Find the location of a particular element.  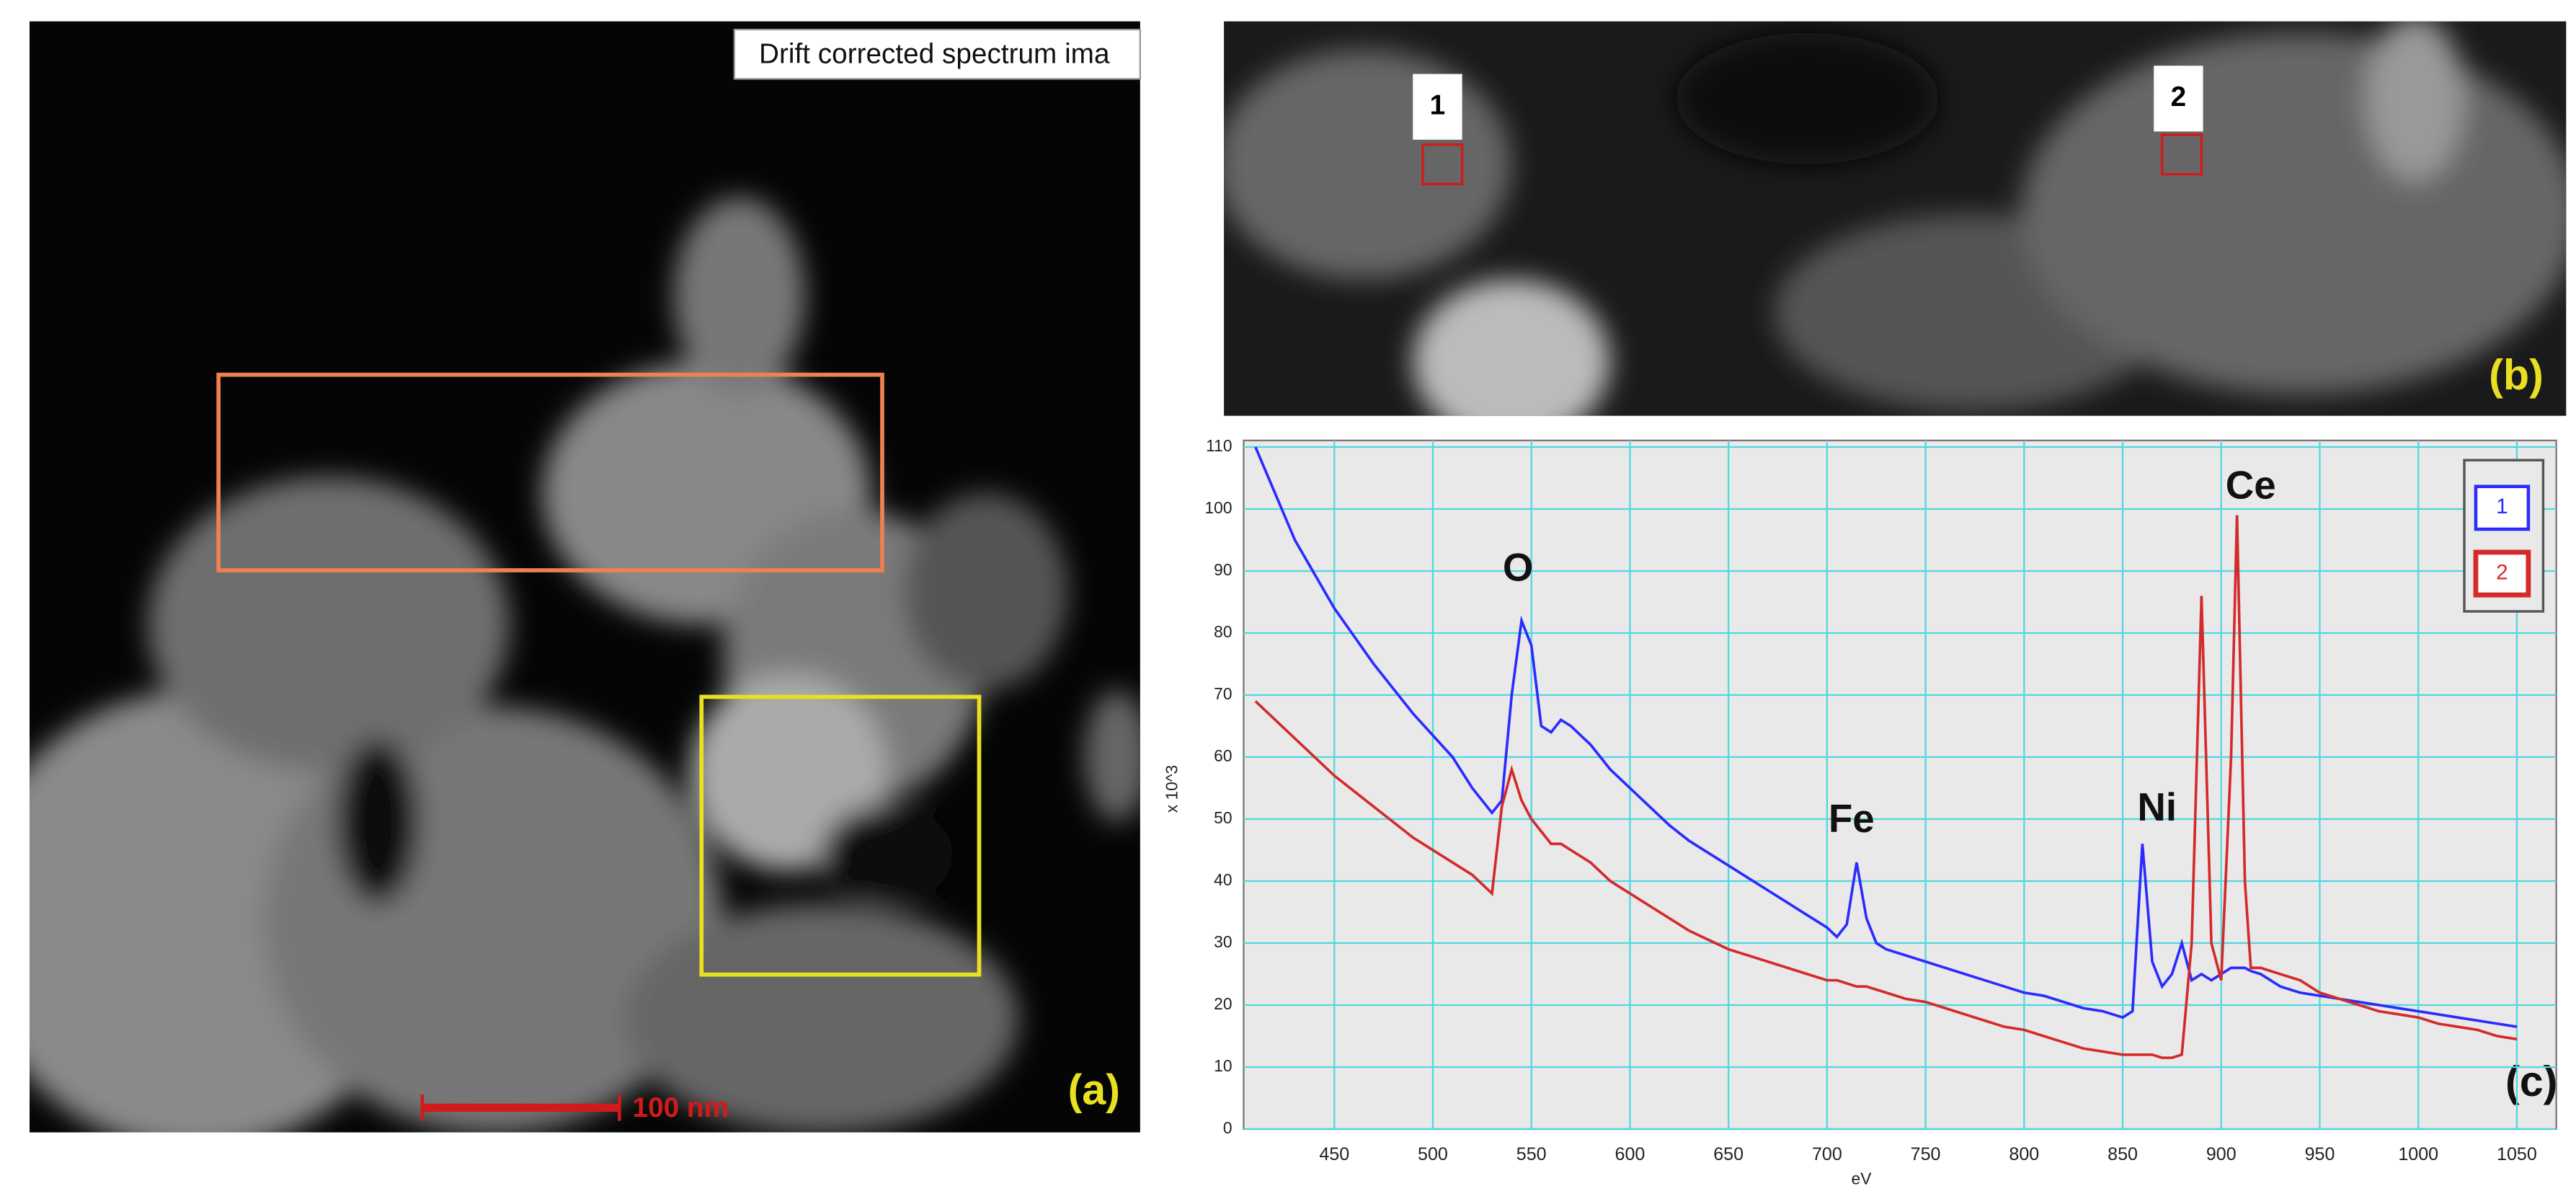

y-tick-label: 60 is located at coordinates (1223, 755).